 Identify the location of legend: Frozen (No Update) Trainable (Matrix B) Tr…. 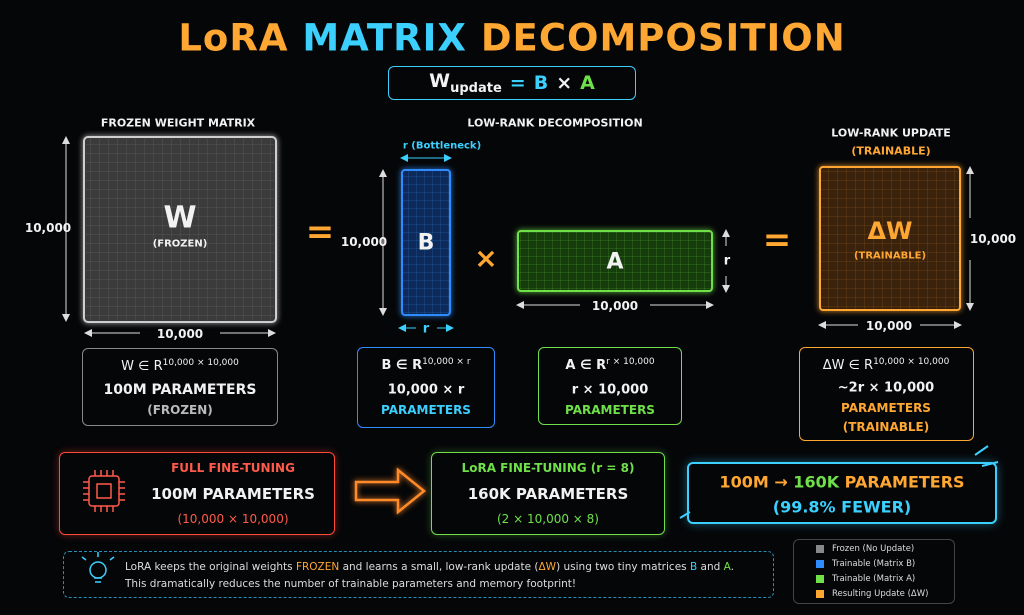
(874, 571).